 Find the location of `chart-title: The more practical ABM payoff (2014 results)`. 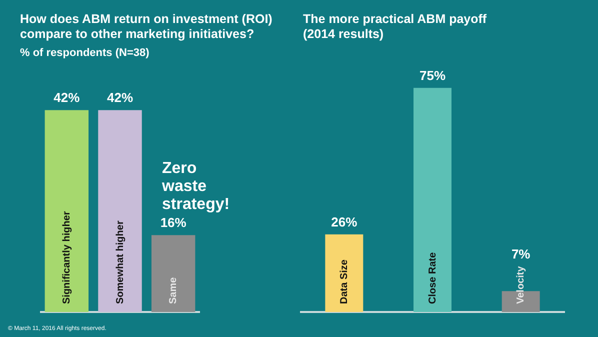

chart-title: The more practical ABM payoff (2014 results) is located at coordinates (395, 27).